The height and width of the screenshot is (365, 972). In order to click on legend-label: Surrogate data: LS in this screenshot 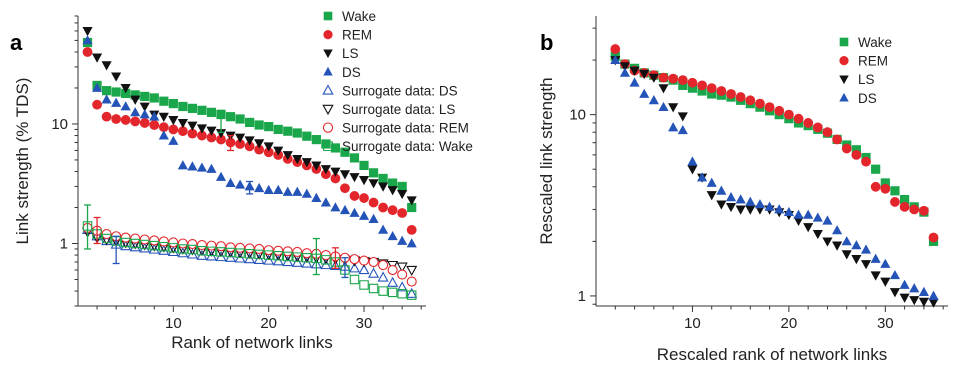, I will do `click(398, 109)`.